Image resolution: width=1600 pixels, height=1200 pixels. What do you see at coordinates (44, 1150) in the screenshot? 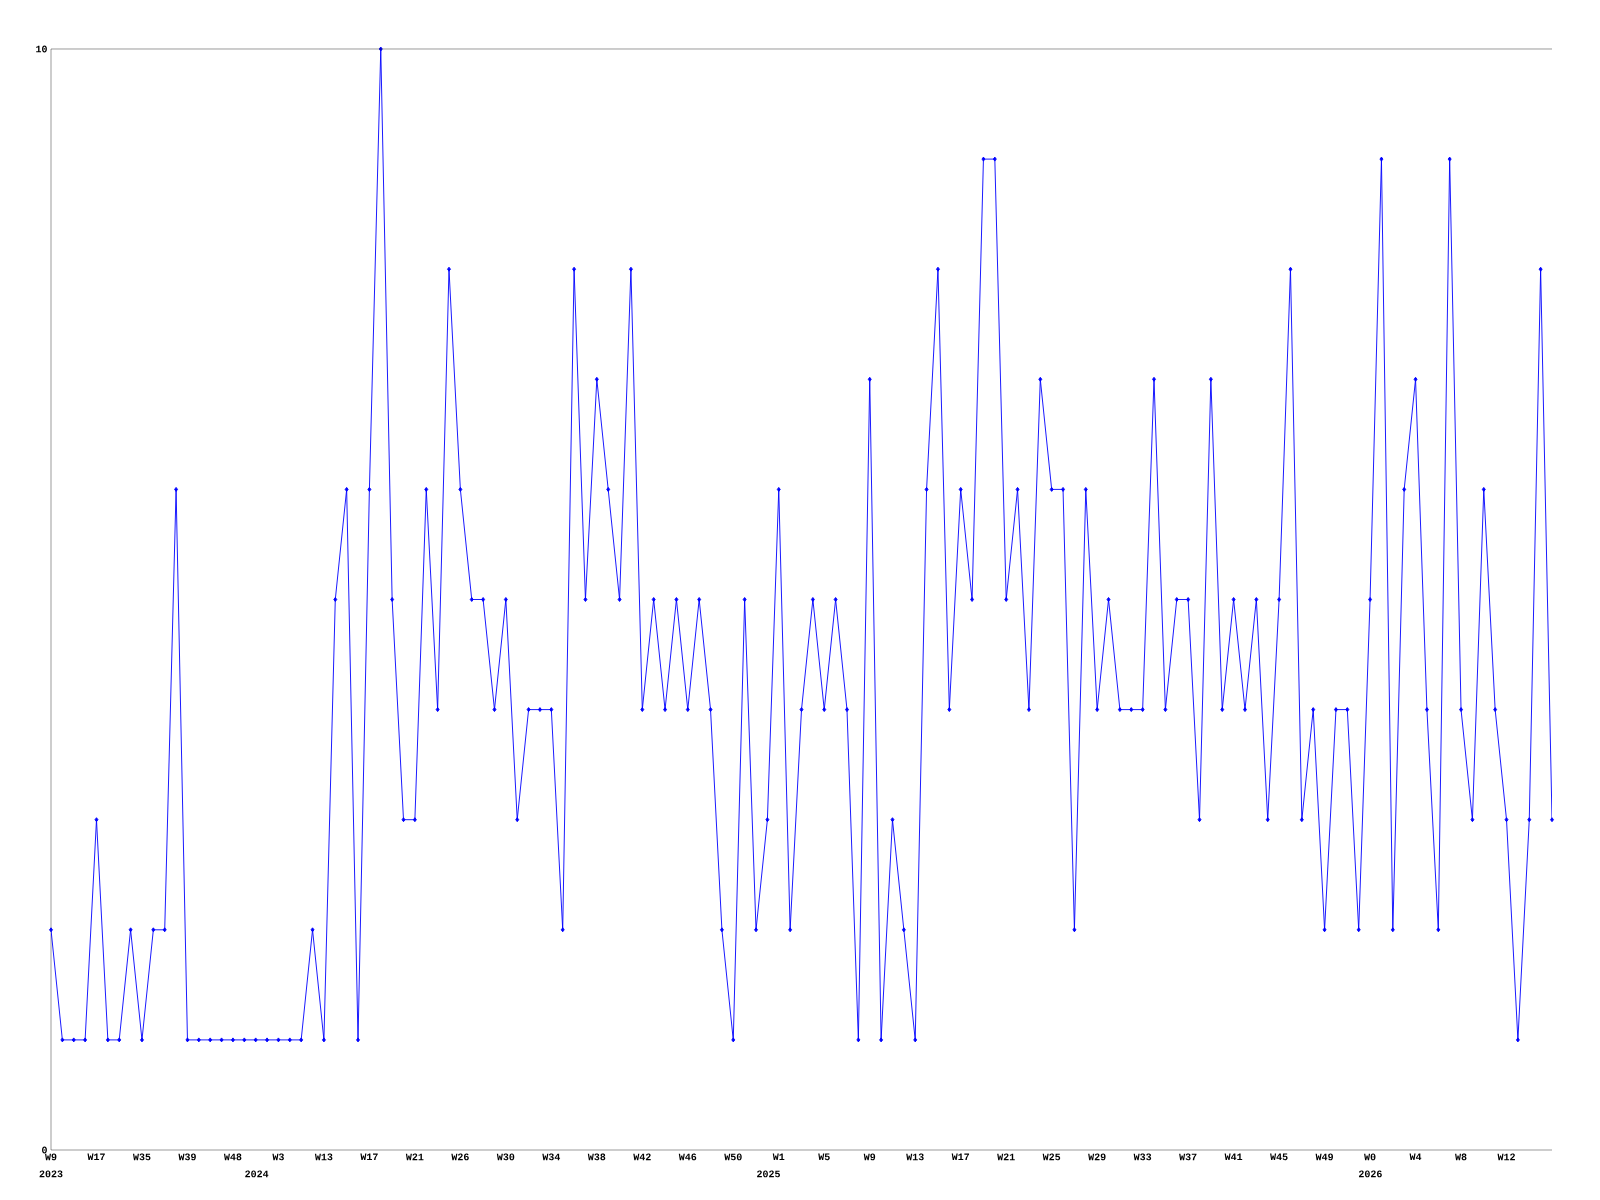
I see `y-tick-label: 0` at bounding box center [44, 1150].